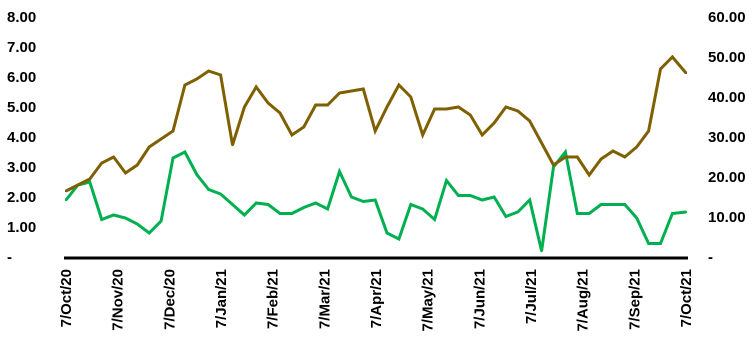  I want to click on x-tick-label: 7/Jul/21, so click(531, 296).